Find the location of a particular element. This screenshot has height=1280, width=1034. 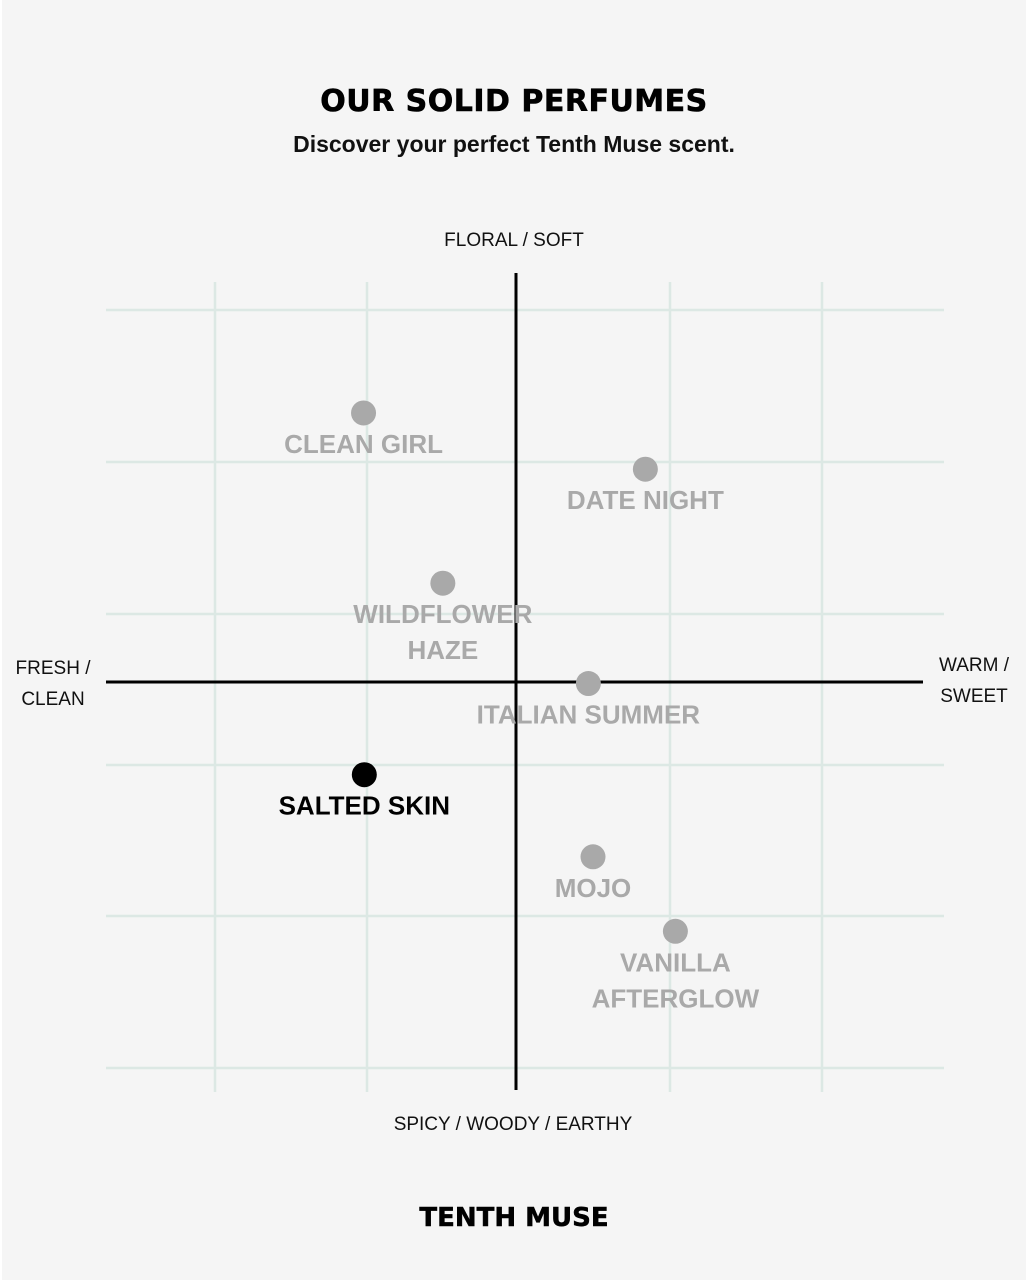

point-label: SALTED SKIN is located at coordinates (364, 806).